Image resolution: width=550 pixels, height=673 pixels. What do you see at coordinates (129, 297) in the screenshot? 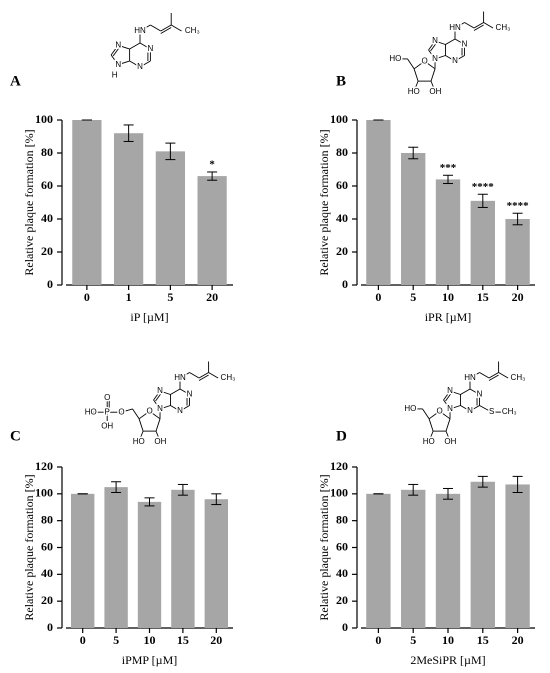
I see `x-tick-label: 1` at bounding box center [129, 297].